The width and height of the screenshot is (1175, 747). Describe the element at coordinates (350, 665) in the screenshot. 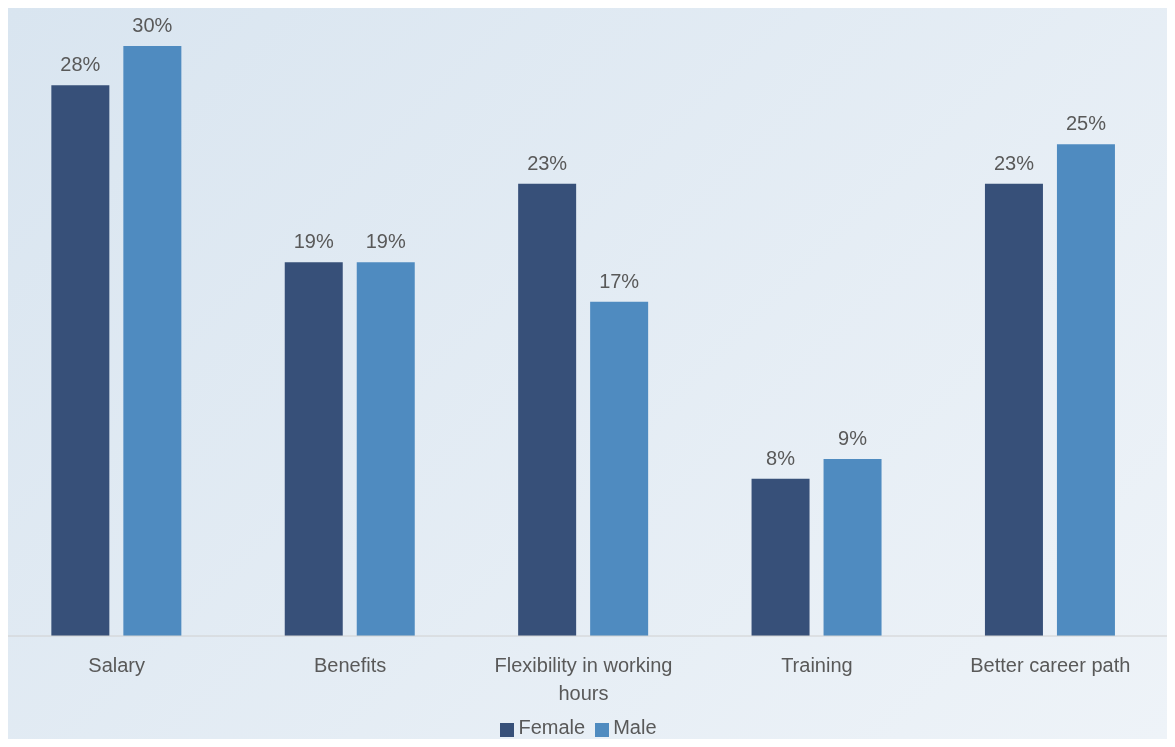

I see `x-tick-label: Benefits` at that location.